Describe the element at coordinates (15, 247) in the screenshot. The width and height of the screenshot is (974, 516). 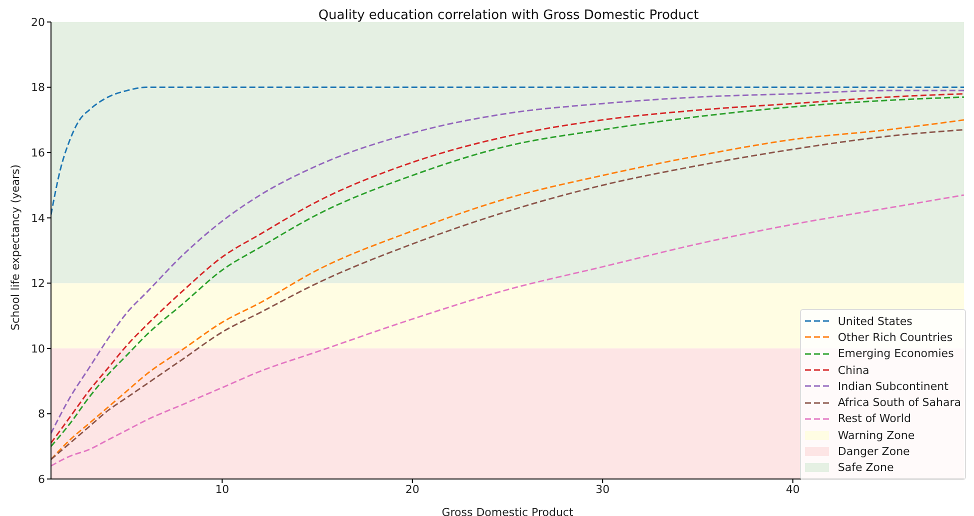
I see `y-axis-title: School life expectancy (years)` at that location.